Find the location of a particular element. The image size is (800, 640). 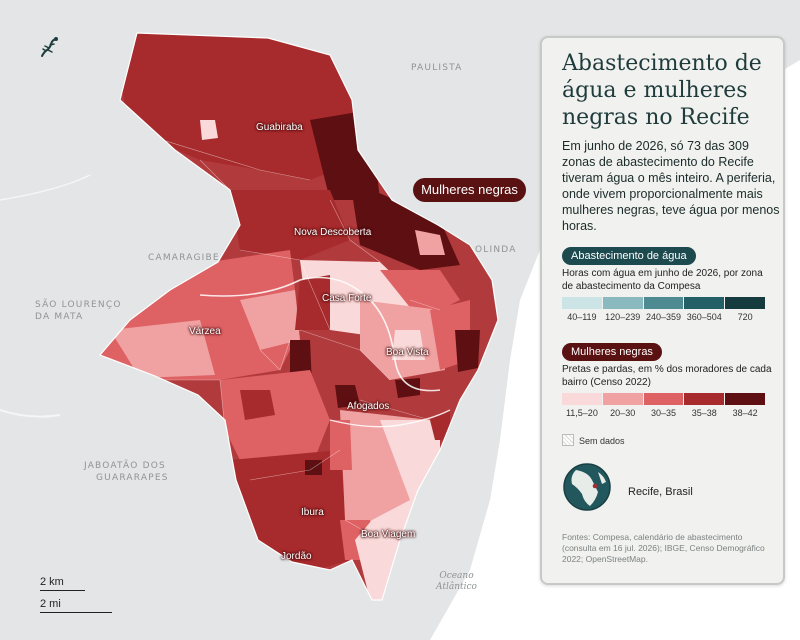

scale-km-label: 2 km is located at coordinates (52, 582).